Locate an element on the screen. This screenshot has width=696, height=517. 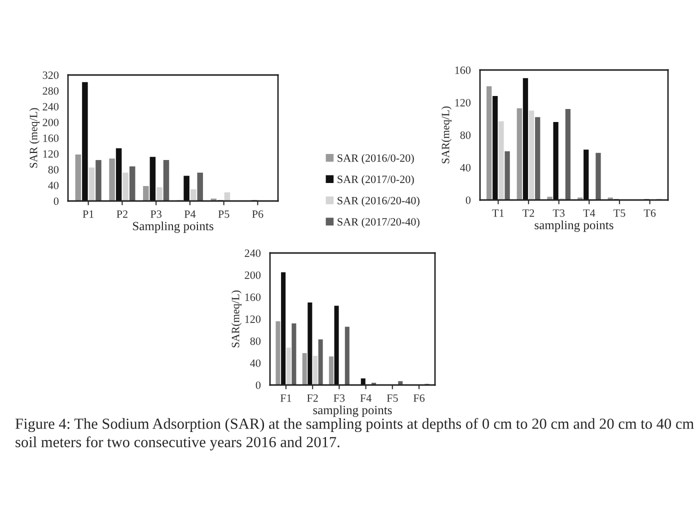
legend-label: SAR (2016/20-40) is located at coordinates (379, 201).